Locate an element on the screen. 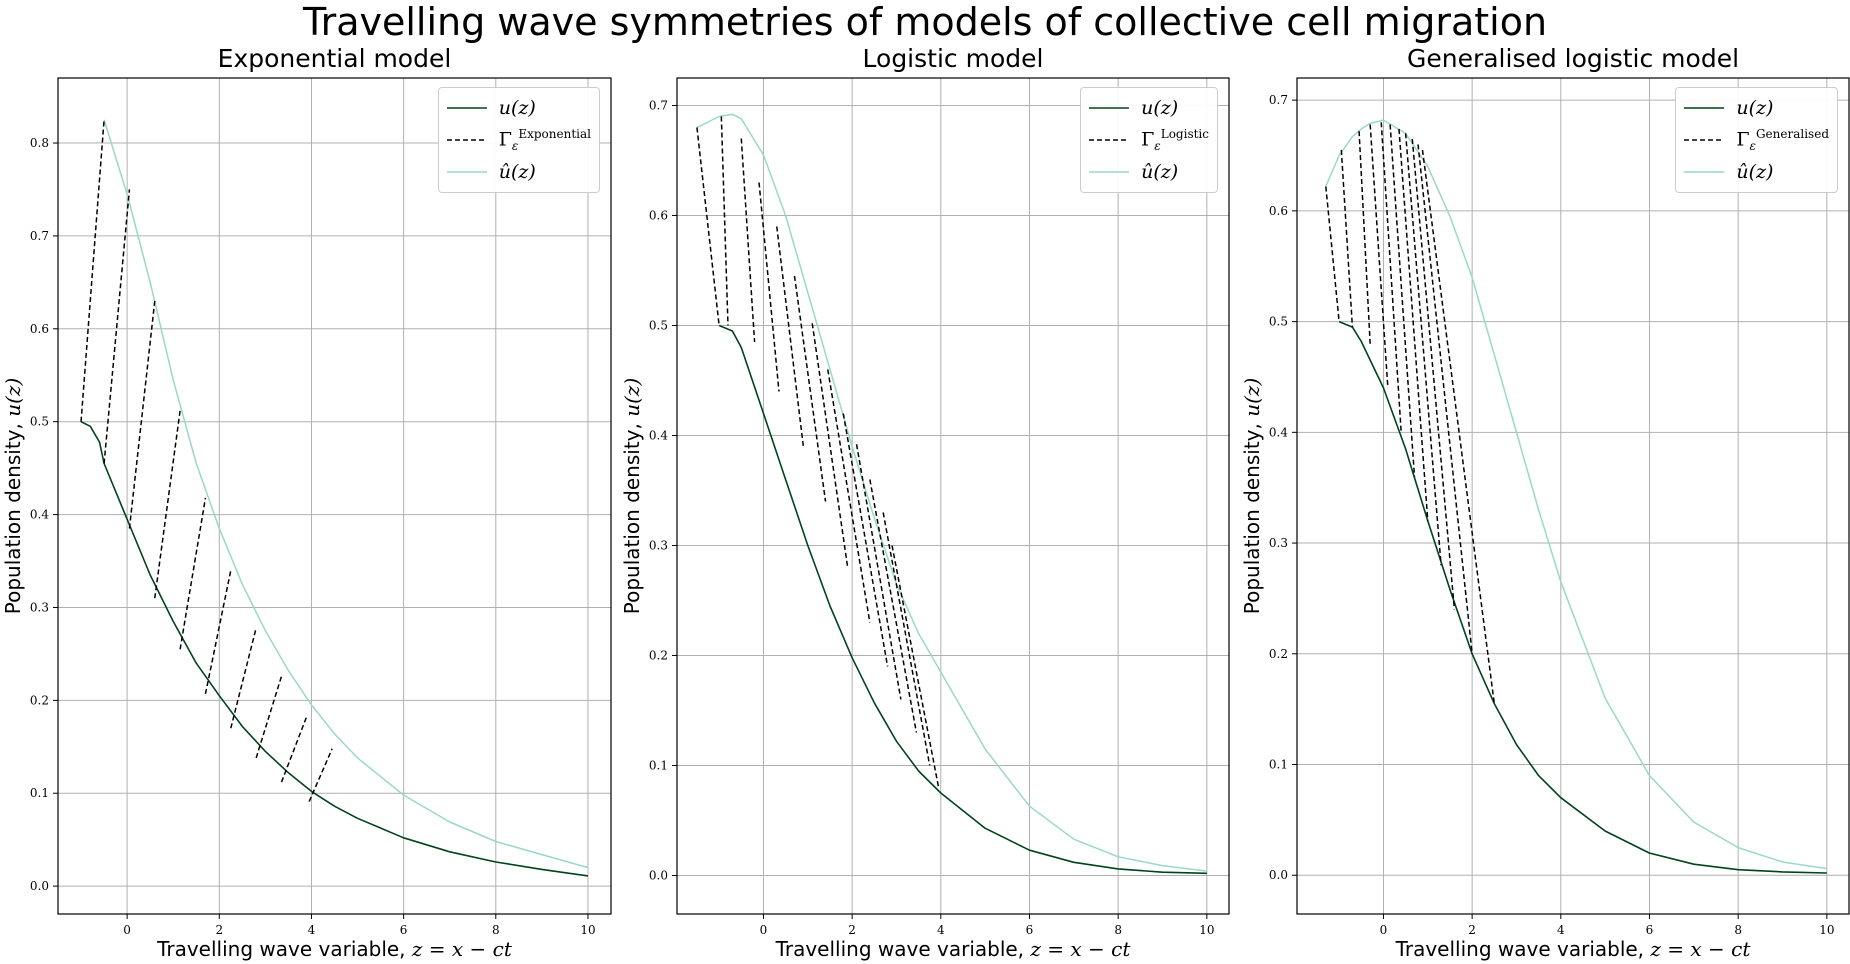  legend: u(z) ΓεLogistic û(z) is located at coordinates (1149, 140).